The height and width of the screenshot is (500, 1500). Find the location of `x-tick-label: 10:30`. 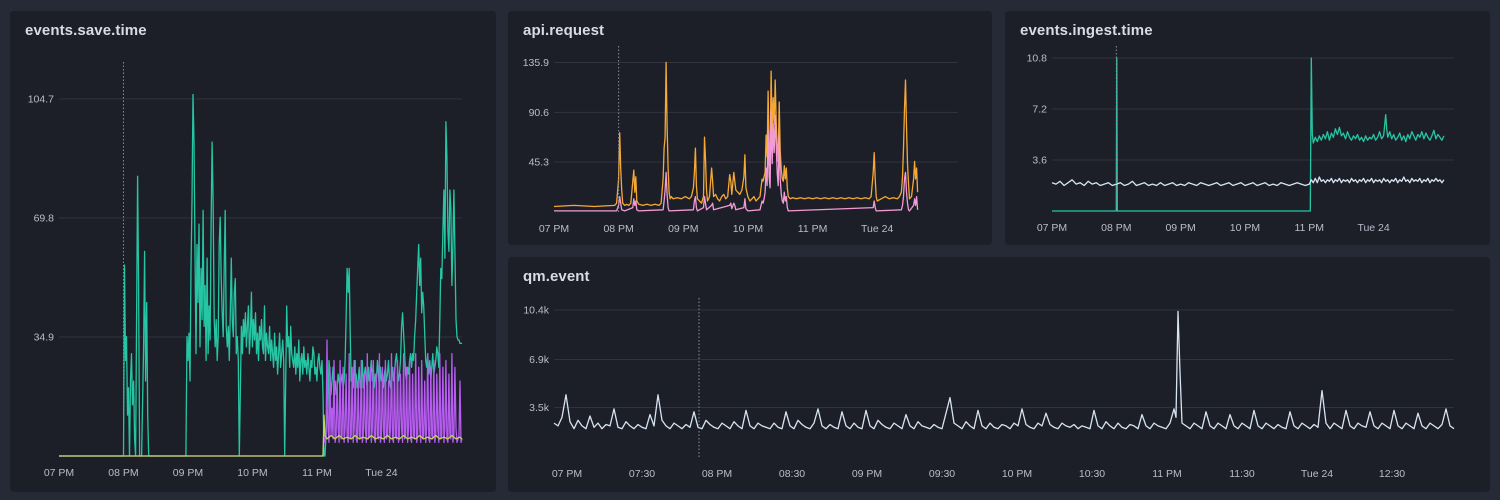

x-tick-label: 10:30 is located at coordinates (1092, 474).